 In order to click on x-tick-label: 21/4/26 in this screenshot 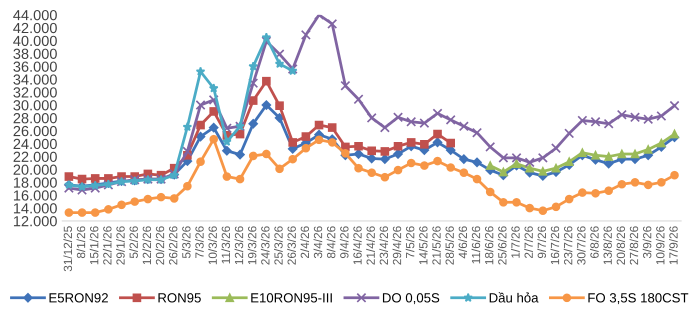, I will do `click(370, 245)`.